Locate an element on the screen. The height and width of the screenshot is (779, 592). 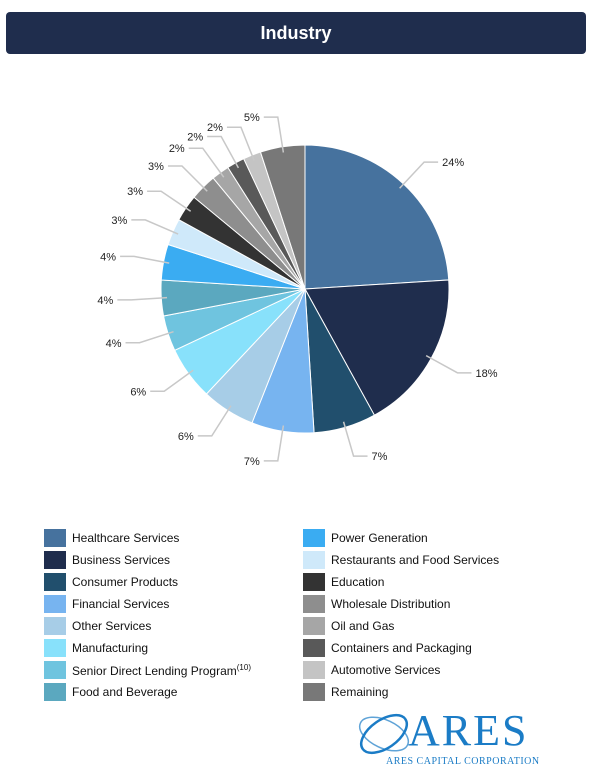
data-label-remaining: 5% is located at coordinates (252, 118).